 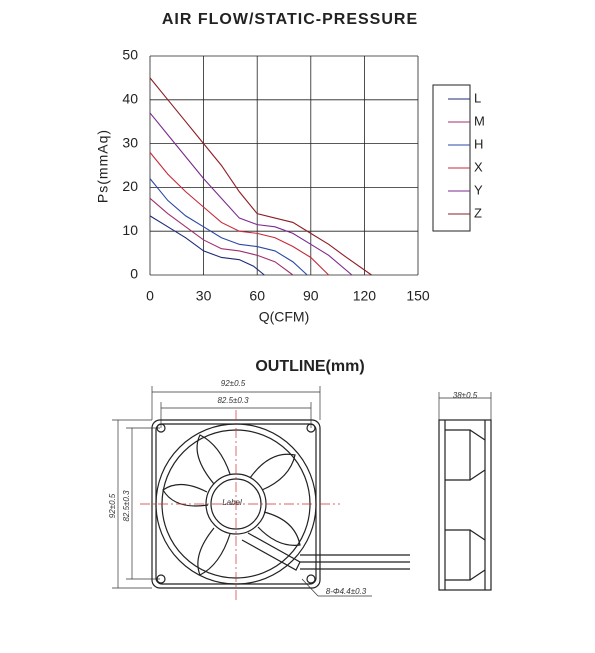 I want to click on legend-label: H, so click(x=478, y=143).